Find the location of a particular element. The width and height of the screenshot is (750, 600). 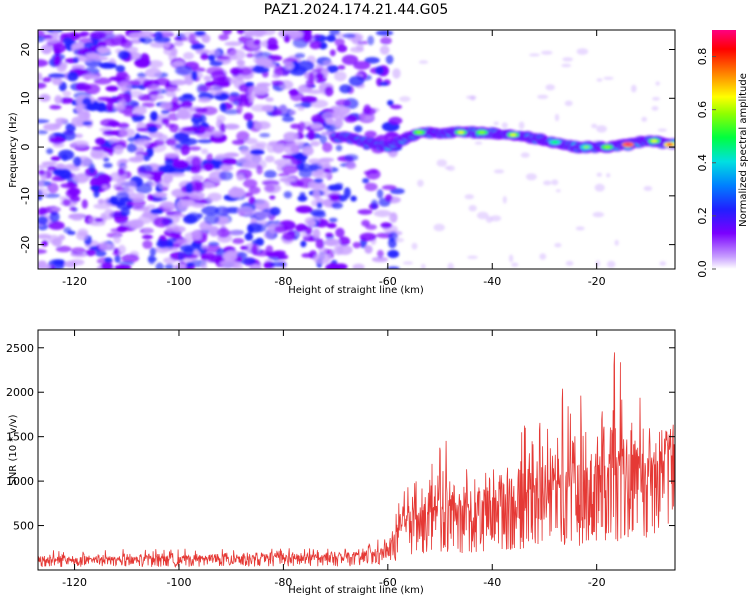

y-tick-label: 2000 is located at coordinates (20, 392).